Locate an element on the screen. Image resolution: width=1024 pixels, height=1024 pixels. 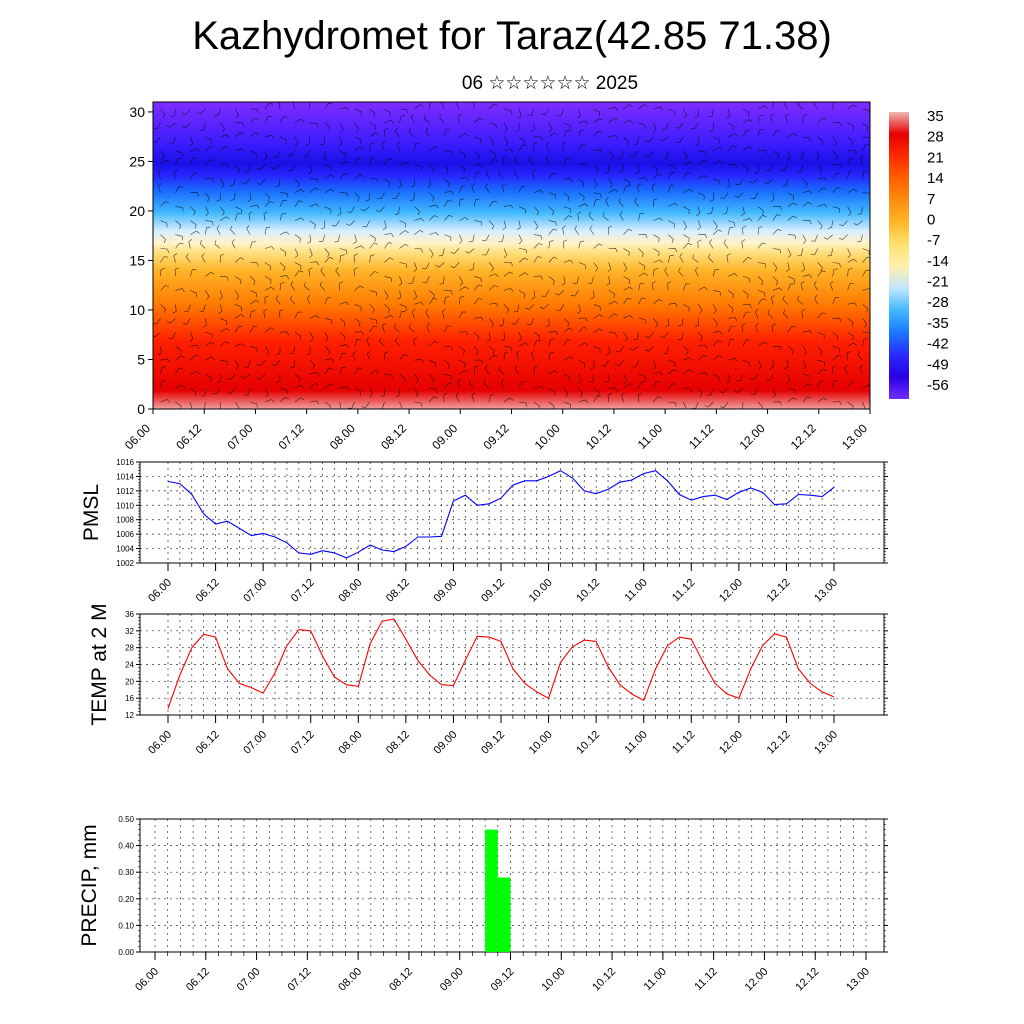
colorbar-label: -7 is located at coordinates (933, 240).